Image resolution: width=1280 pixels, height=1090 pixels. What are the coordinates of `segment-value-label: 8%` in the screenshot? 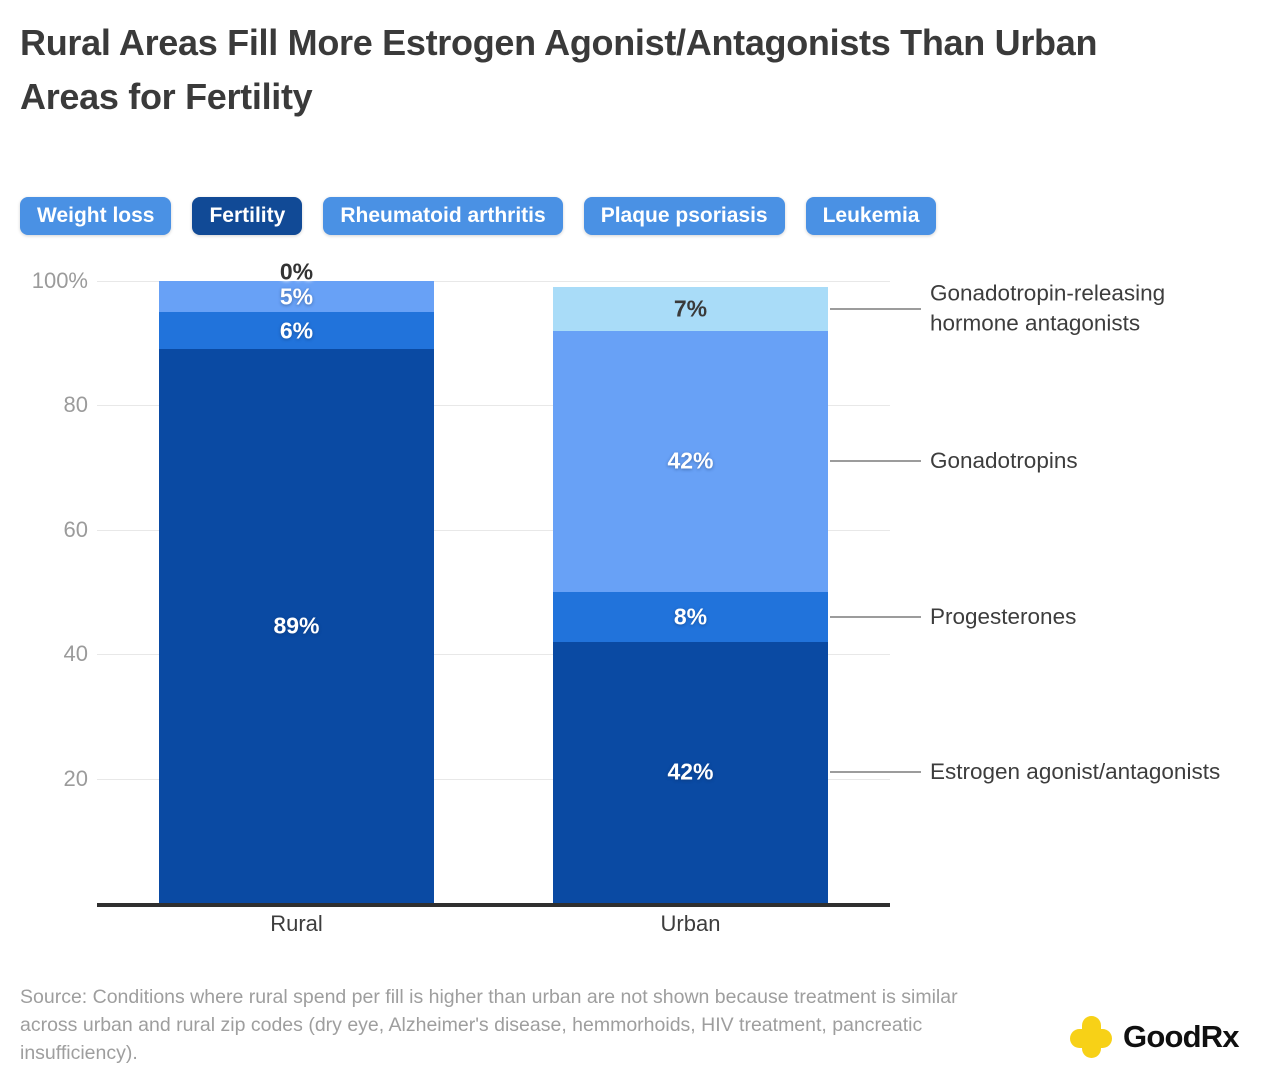 It's located at (690, 616).